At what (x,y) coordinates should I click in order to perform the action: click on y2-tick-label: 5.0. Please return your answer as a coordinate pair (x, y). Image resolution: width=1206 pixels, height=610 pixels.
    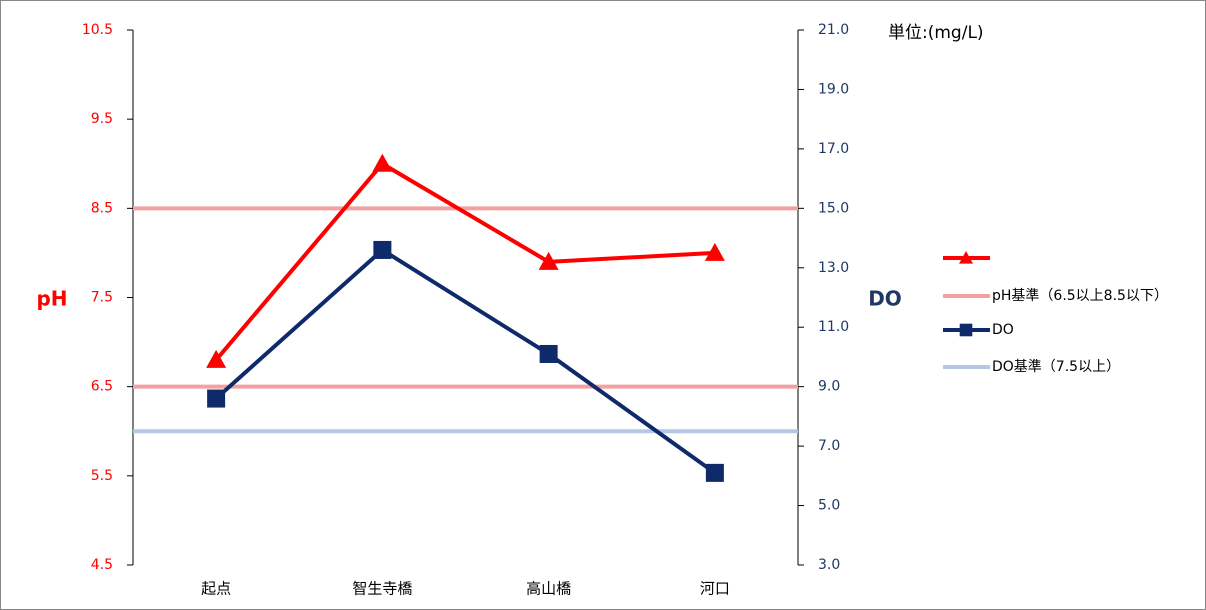
    Looking at the image, I should click on (829, 506).